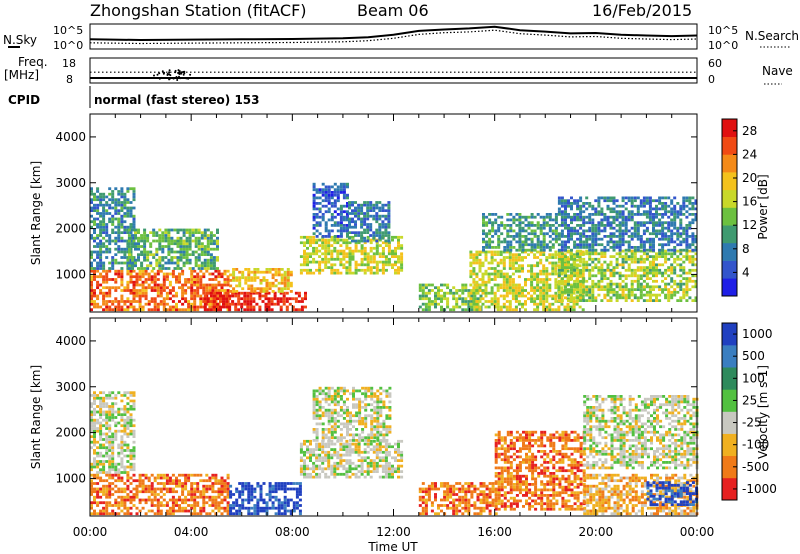 The image size is (800, 554). What do you see at coordinates (772, 36) in the screenshot?
I see `noise-right-label: N.Search` at bounding box center [772, 36].